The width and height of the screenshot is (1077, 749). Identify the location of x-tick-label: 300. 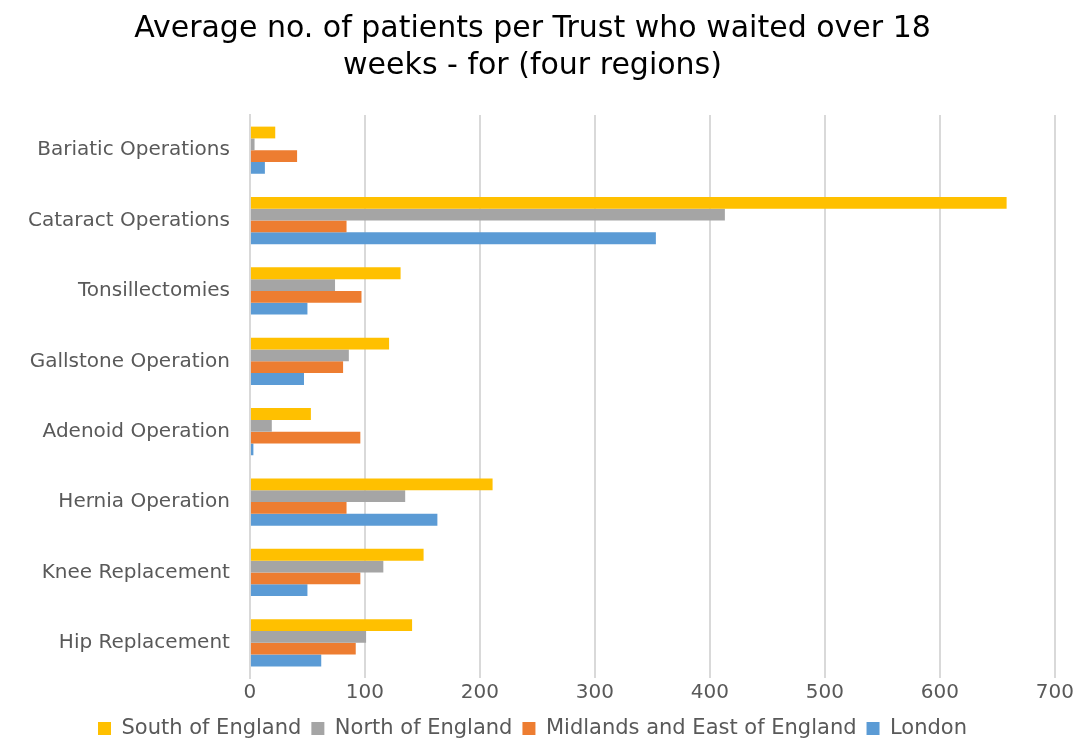
(595, 691).